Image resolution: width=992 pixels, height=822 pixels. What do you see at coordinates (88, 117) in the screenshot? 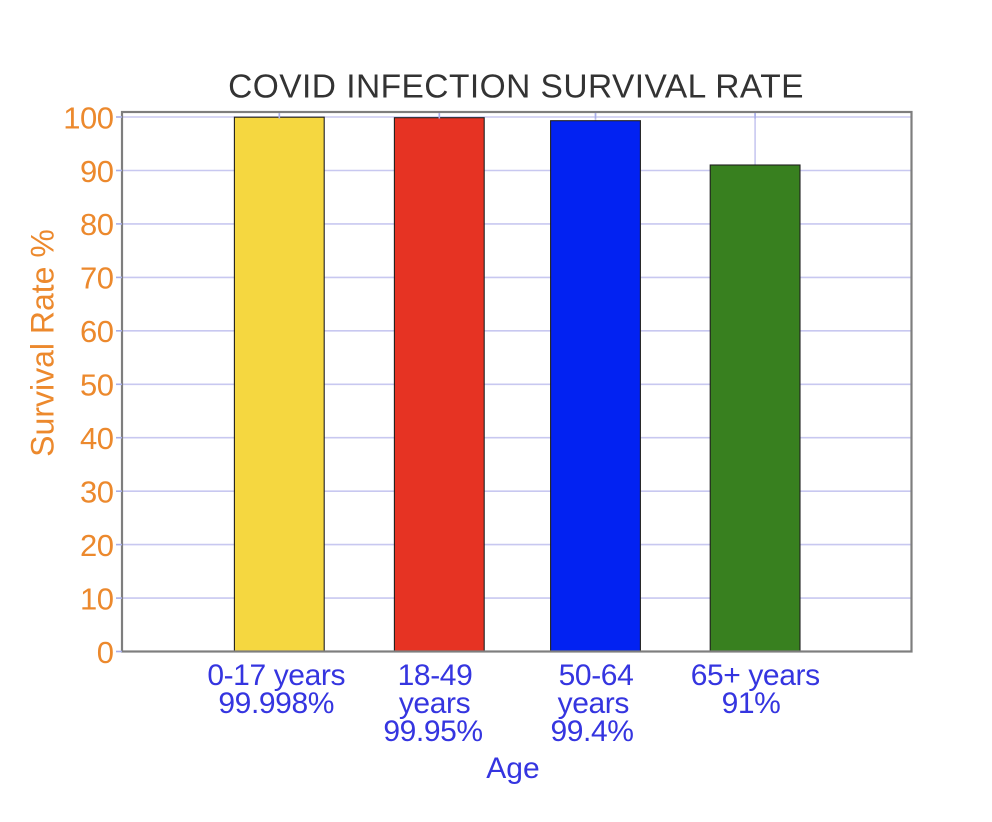
I see `svg-text: 100` at bounding box center [88, 117].